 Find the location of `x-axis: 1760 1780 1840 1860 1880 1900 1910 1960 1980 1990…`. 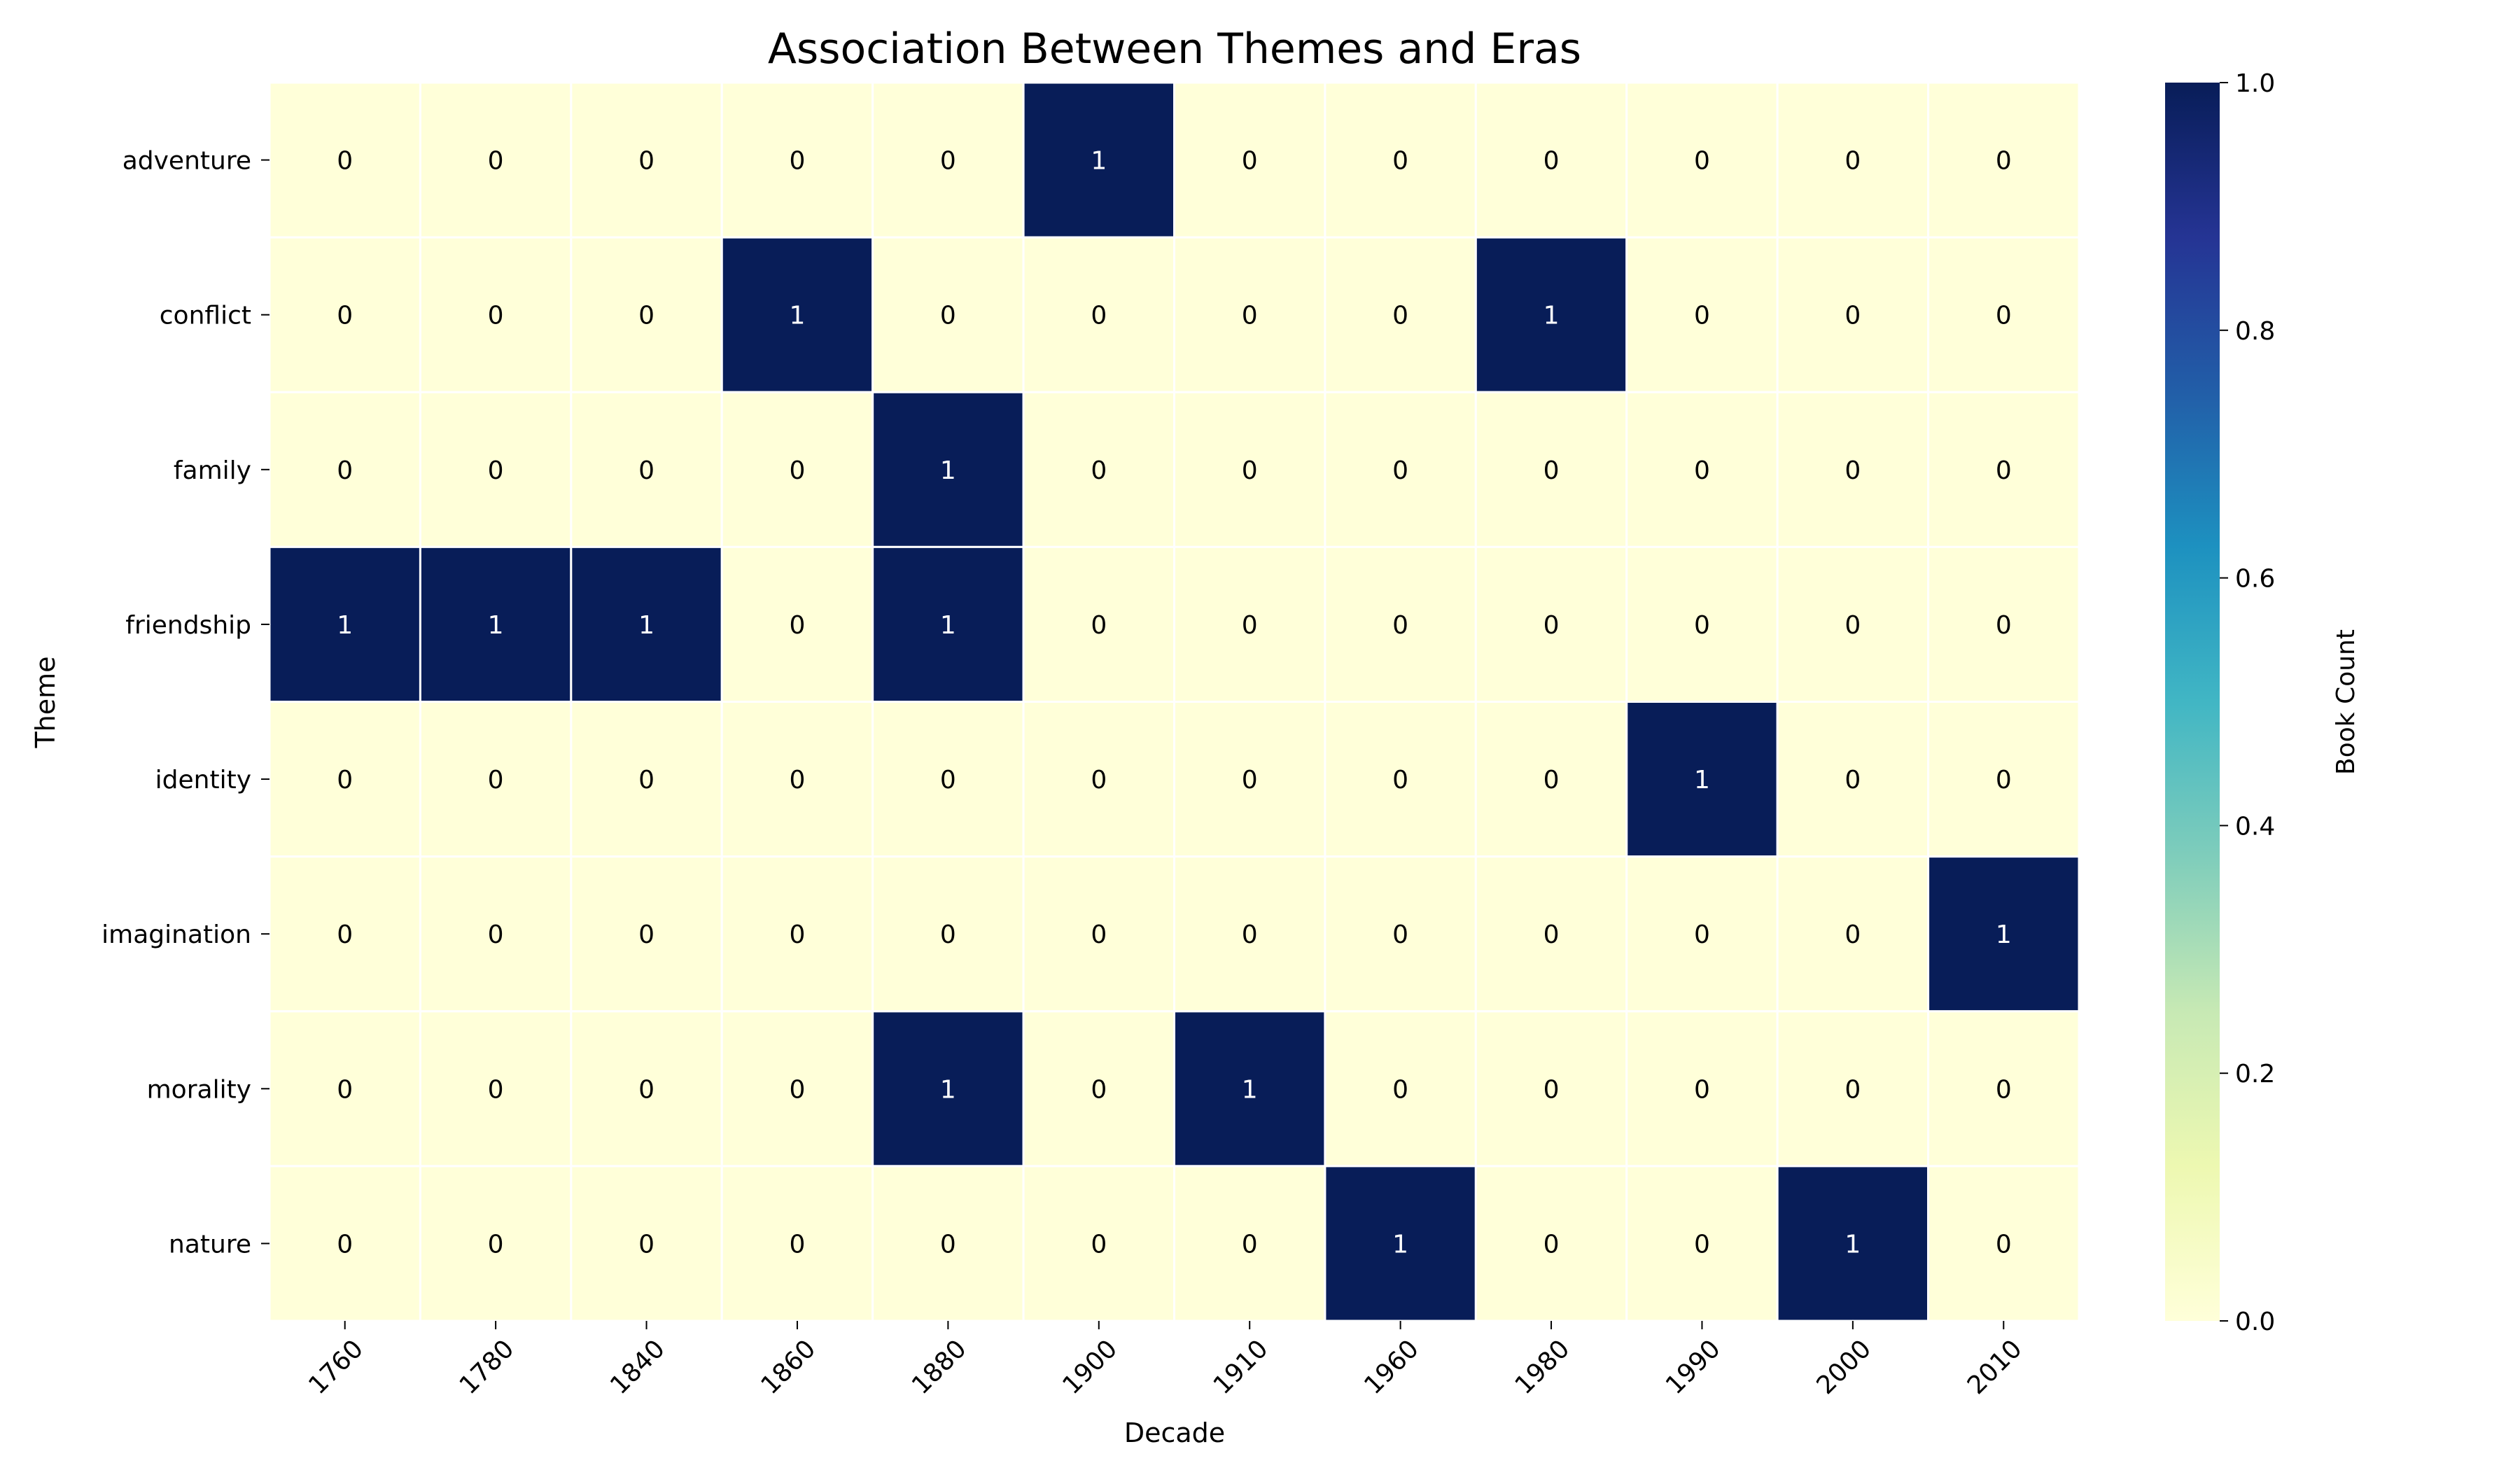

x-axis: 1760 1780 1840 1860 1880 1900 1910 1960 1980 1990… is located at coordinates (1165, 1360).